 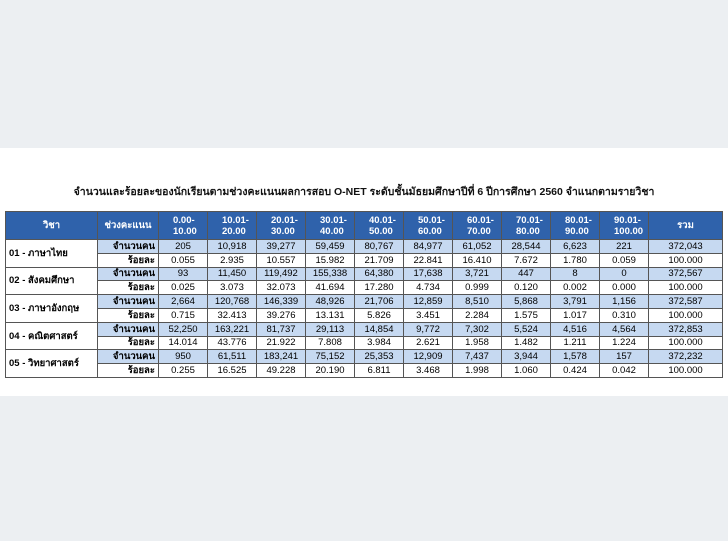 I want to click on value-cell: 0.255, so click(x=183, y=370).